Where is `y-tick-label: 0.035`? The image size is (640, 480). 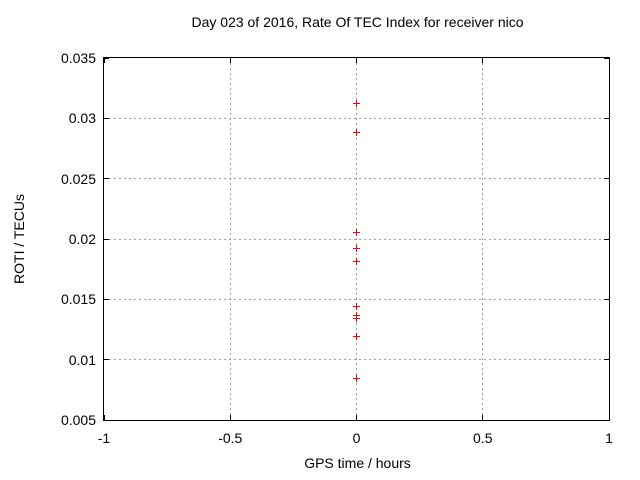 y-tick-label: 0.035 is located at coordinates (78, 58).